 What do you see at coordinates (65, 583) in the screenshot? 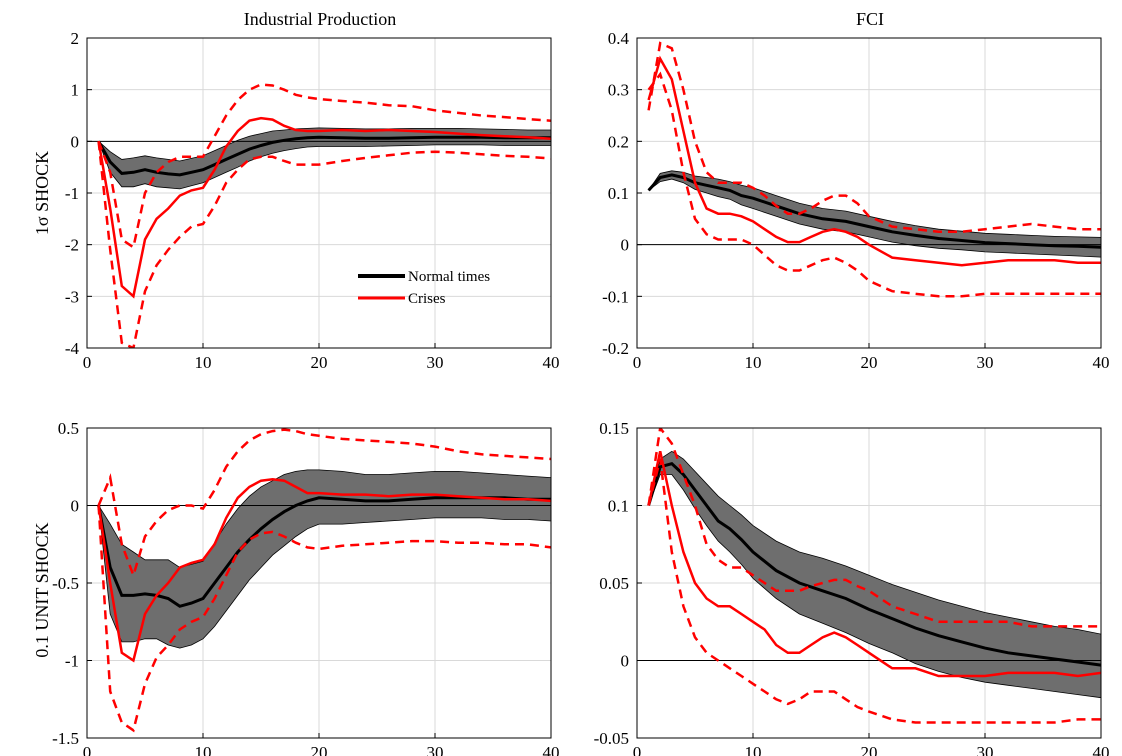
I see `y-tick-label: -0.5` at bounding box center [65, 583].